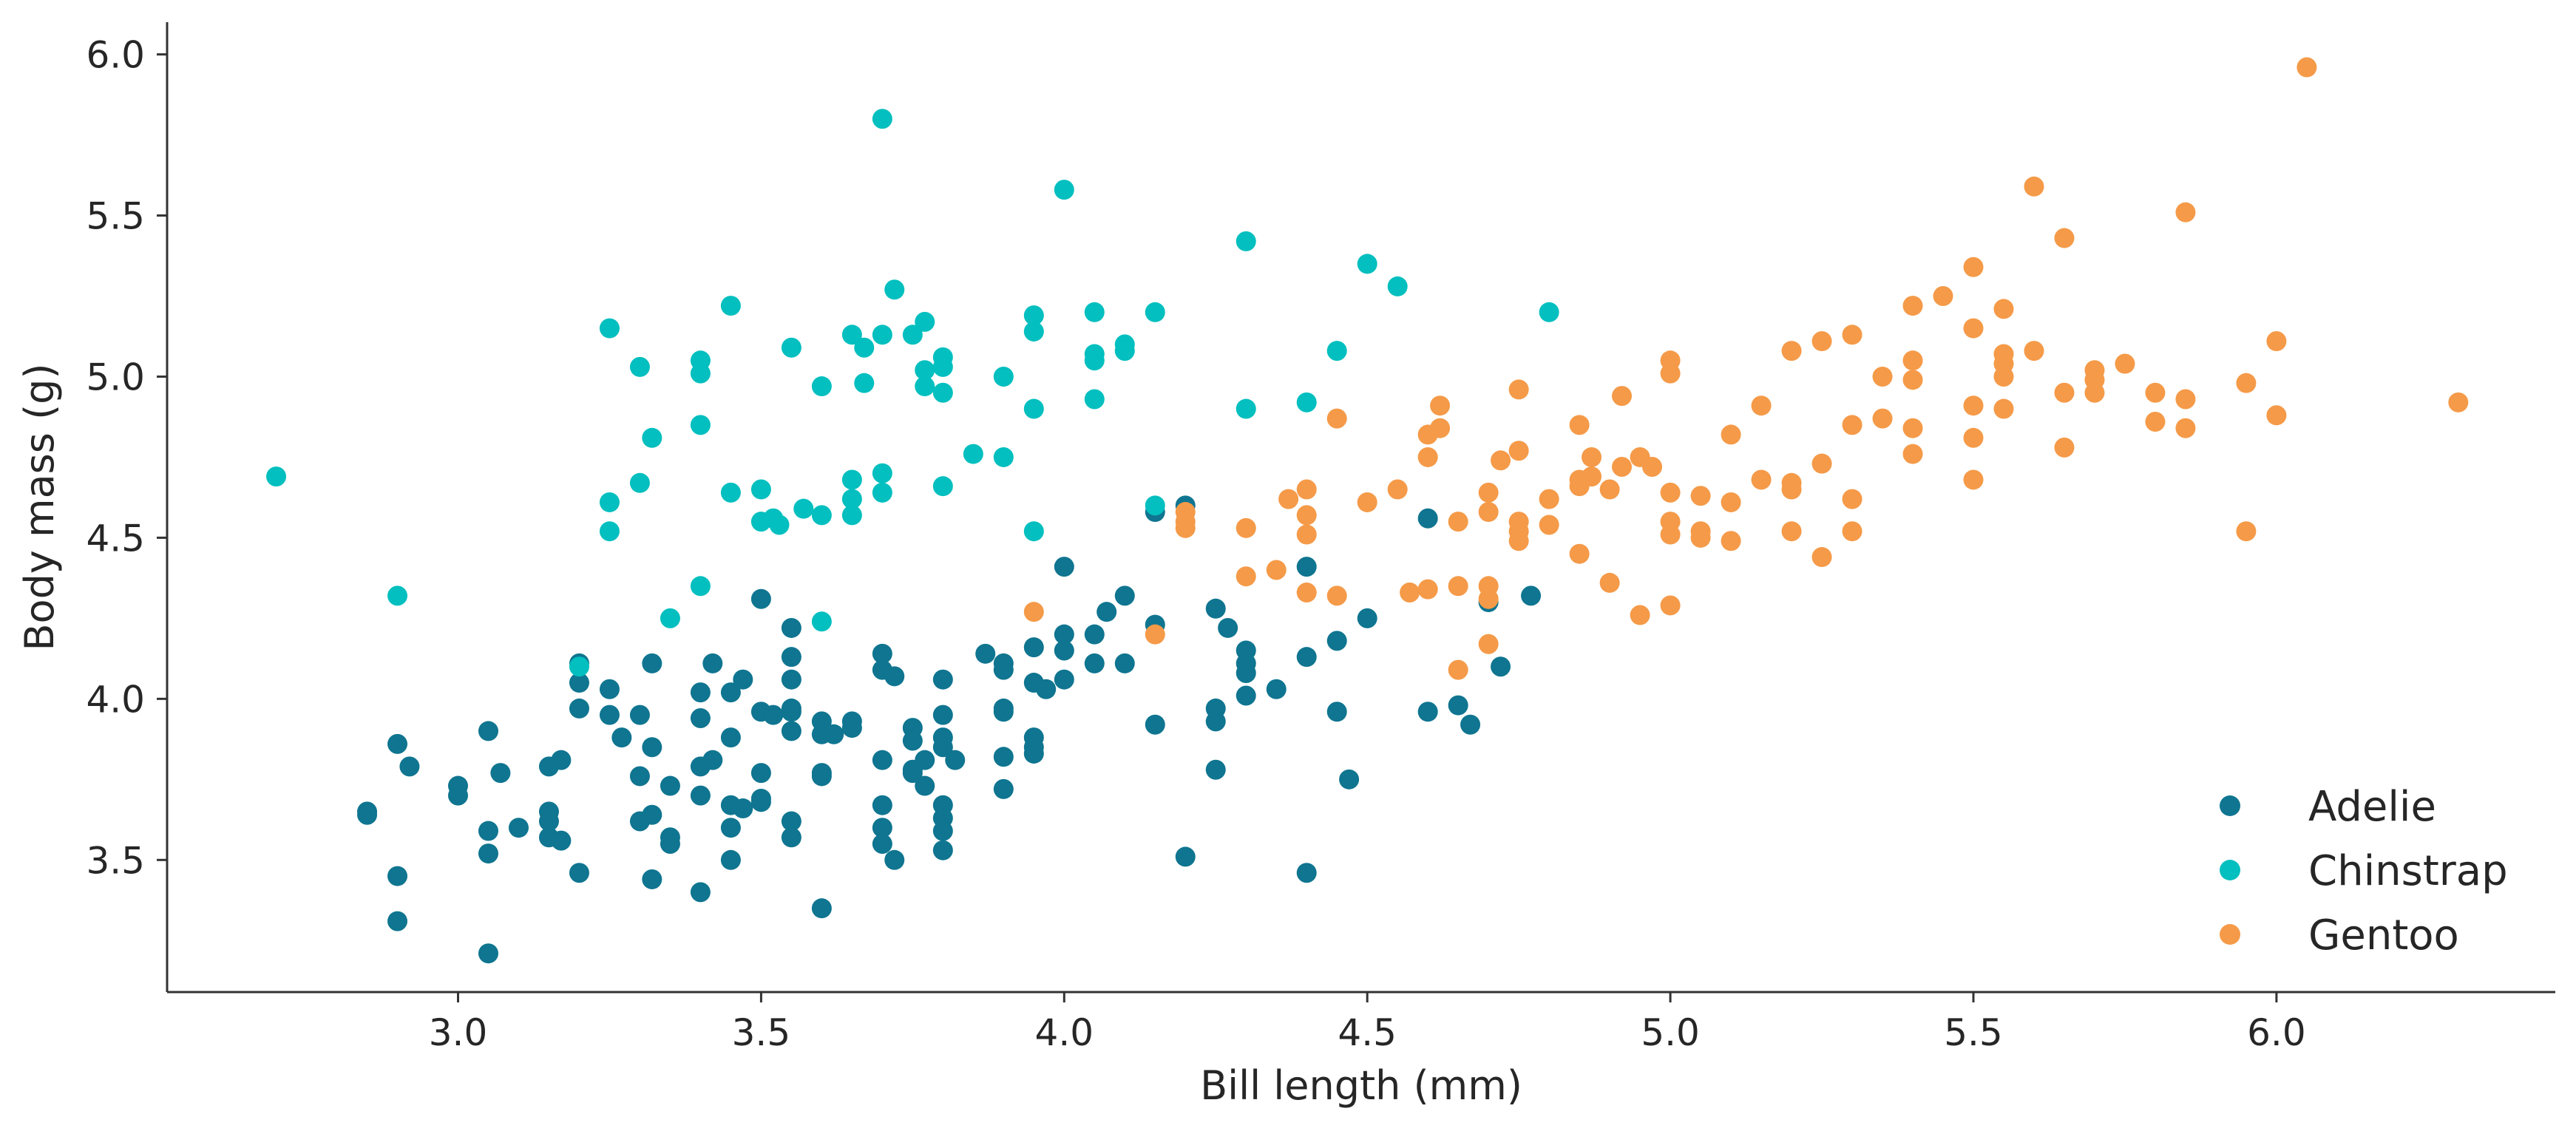 The height and width of the screenshot is (1134, 2576). I want to click on x-tick-label: 3.0, so click(458, 1032).